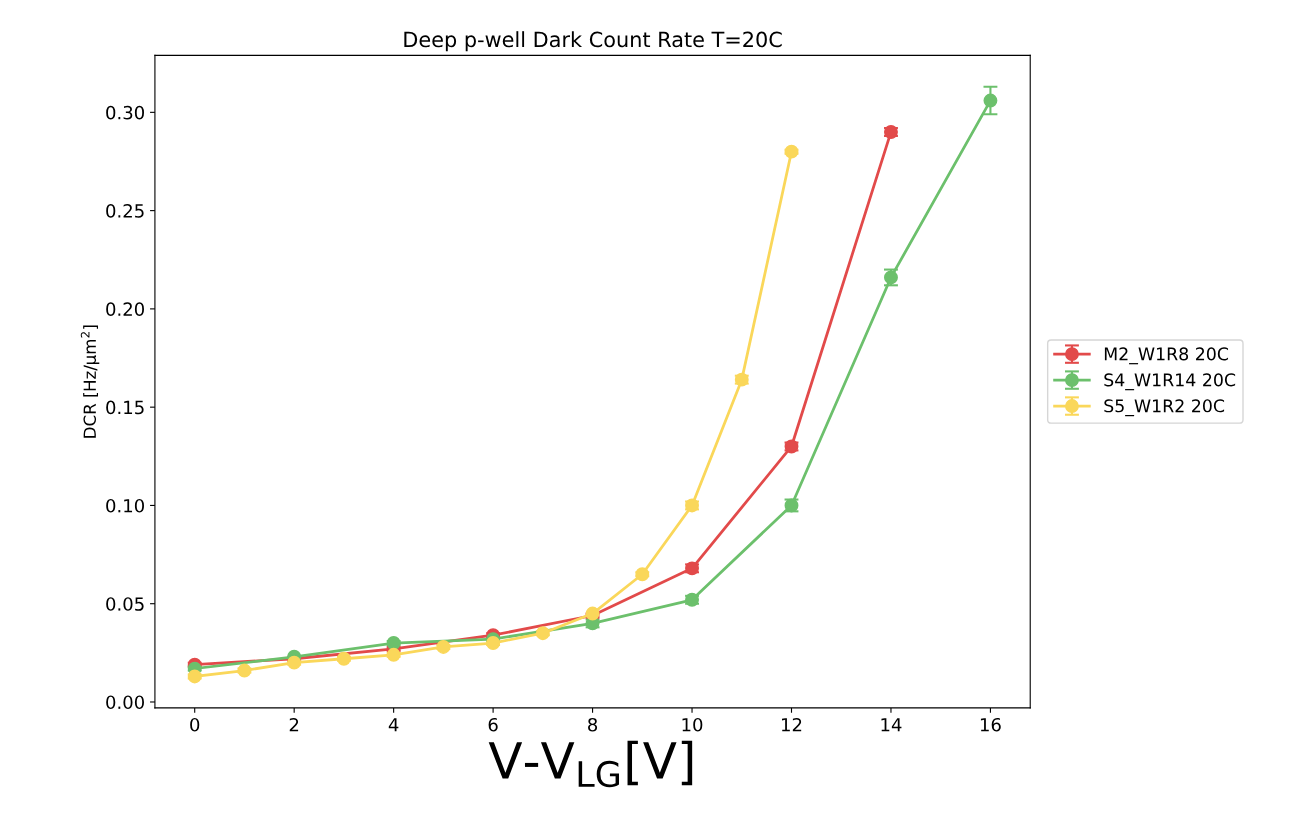 This screenshot has width=1291, height=826. What do you see at coordinates (593, 724) in the screenshot?
I see `x-tick-label: 8` at bounding box center [593, 724].